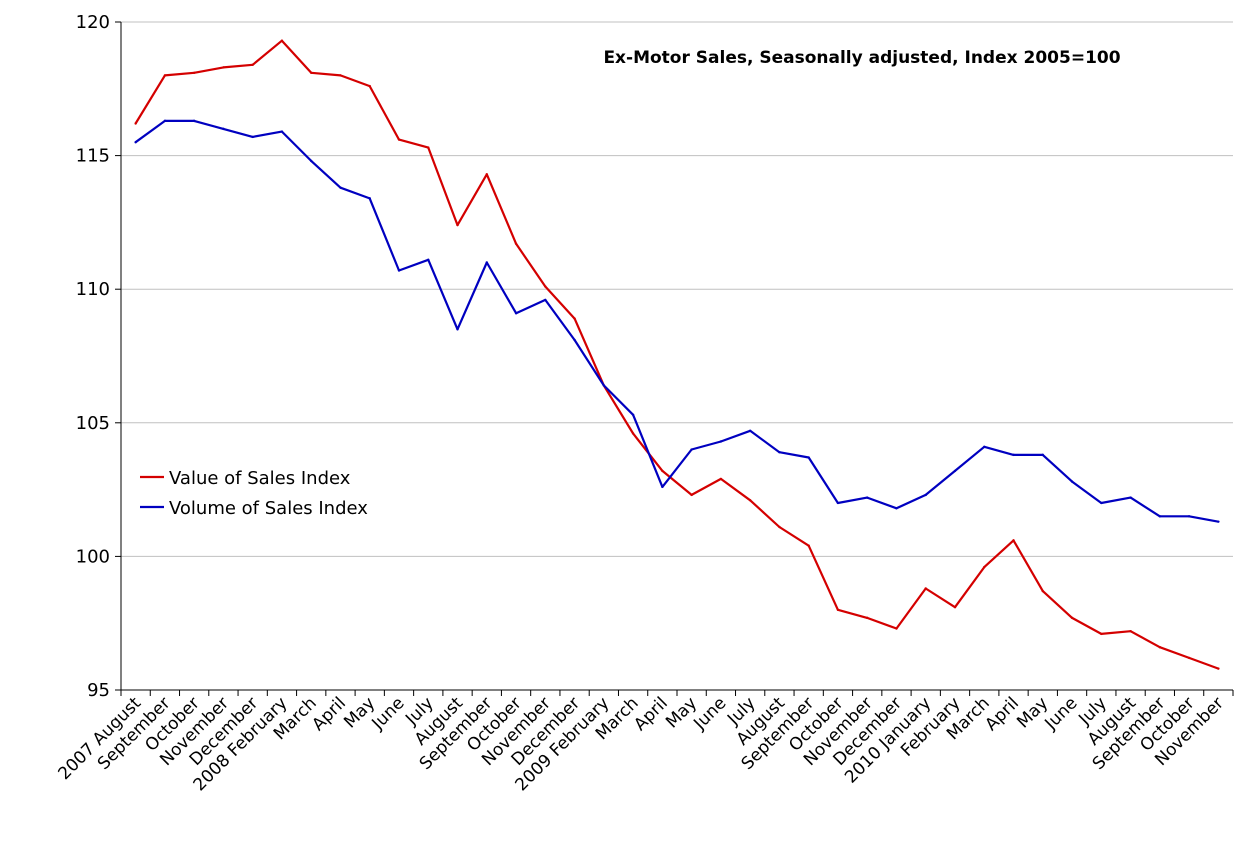 The image size is (1240, 859). I want to click on y-tick-label: 110, so click(93, 289).